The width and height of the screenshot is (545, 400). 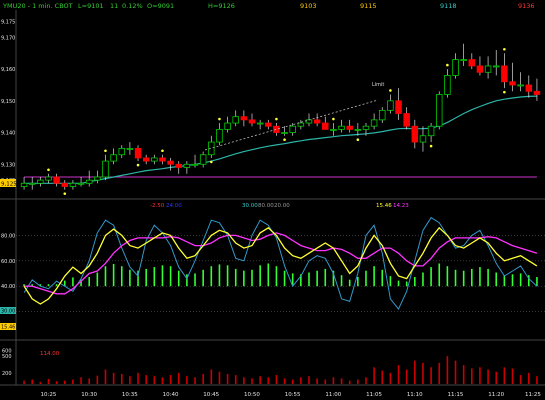 What do you see at coordinates (89, 395) in the screenshot?
I see `time-tick-label: 10:30` at bounding box center [89, 395].